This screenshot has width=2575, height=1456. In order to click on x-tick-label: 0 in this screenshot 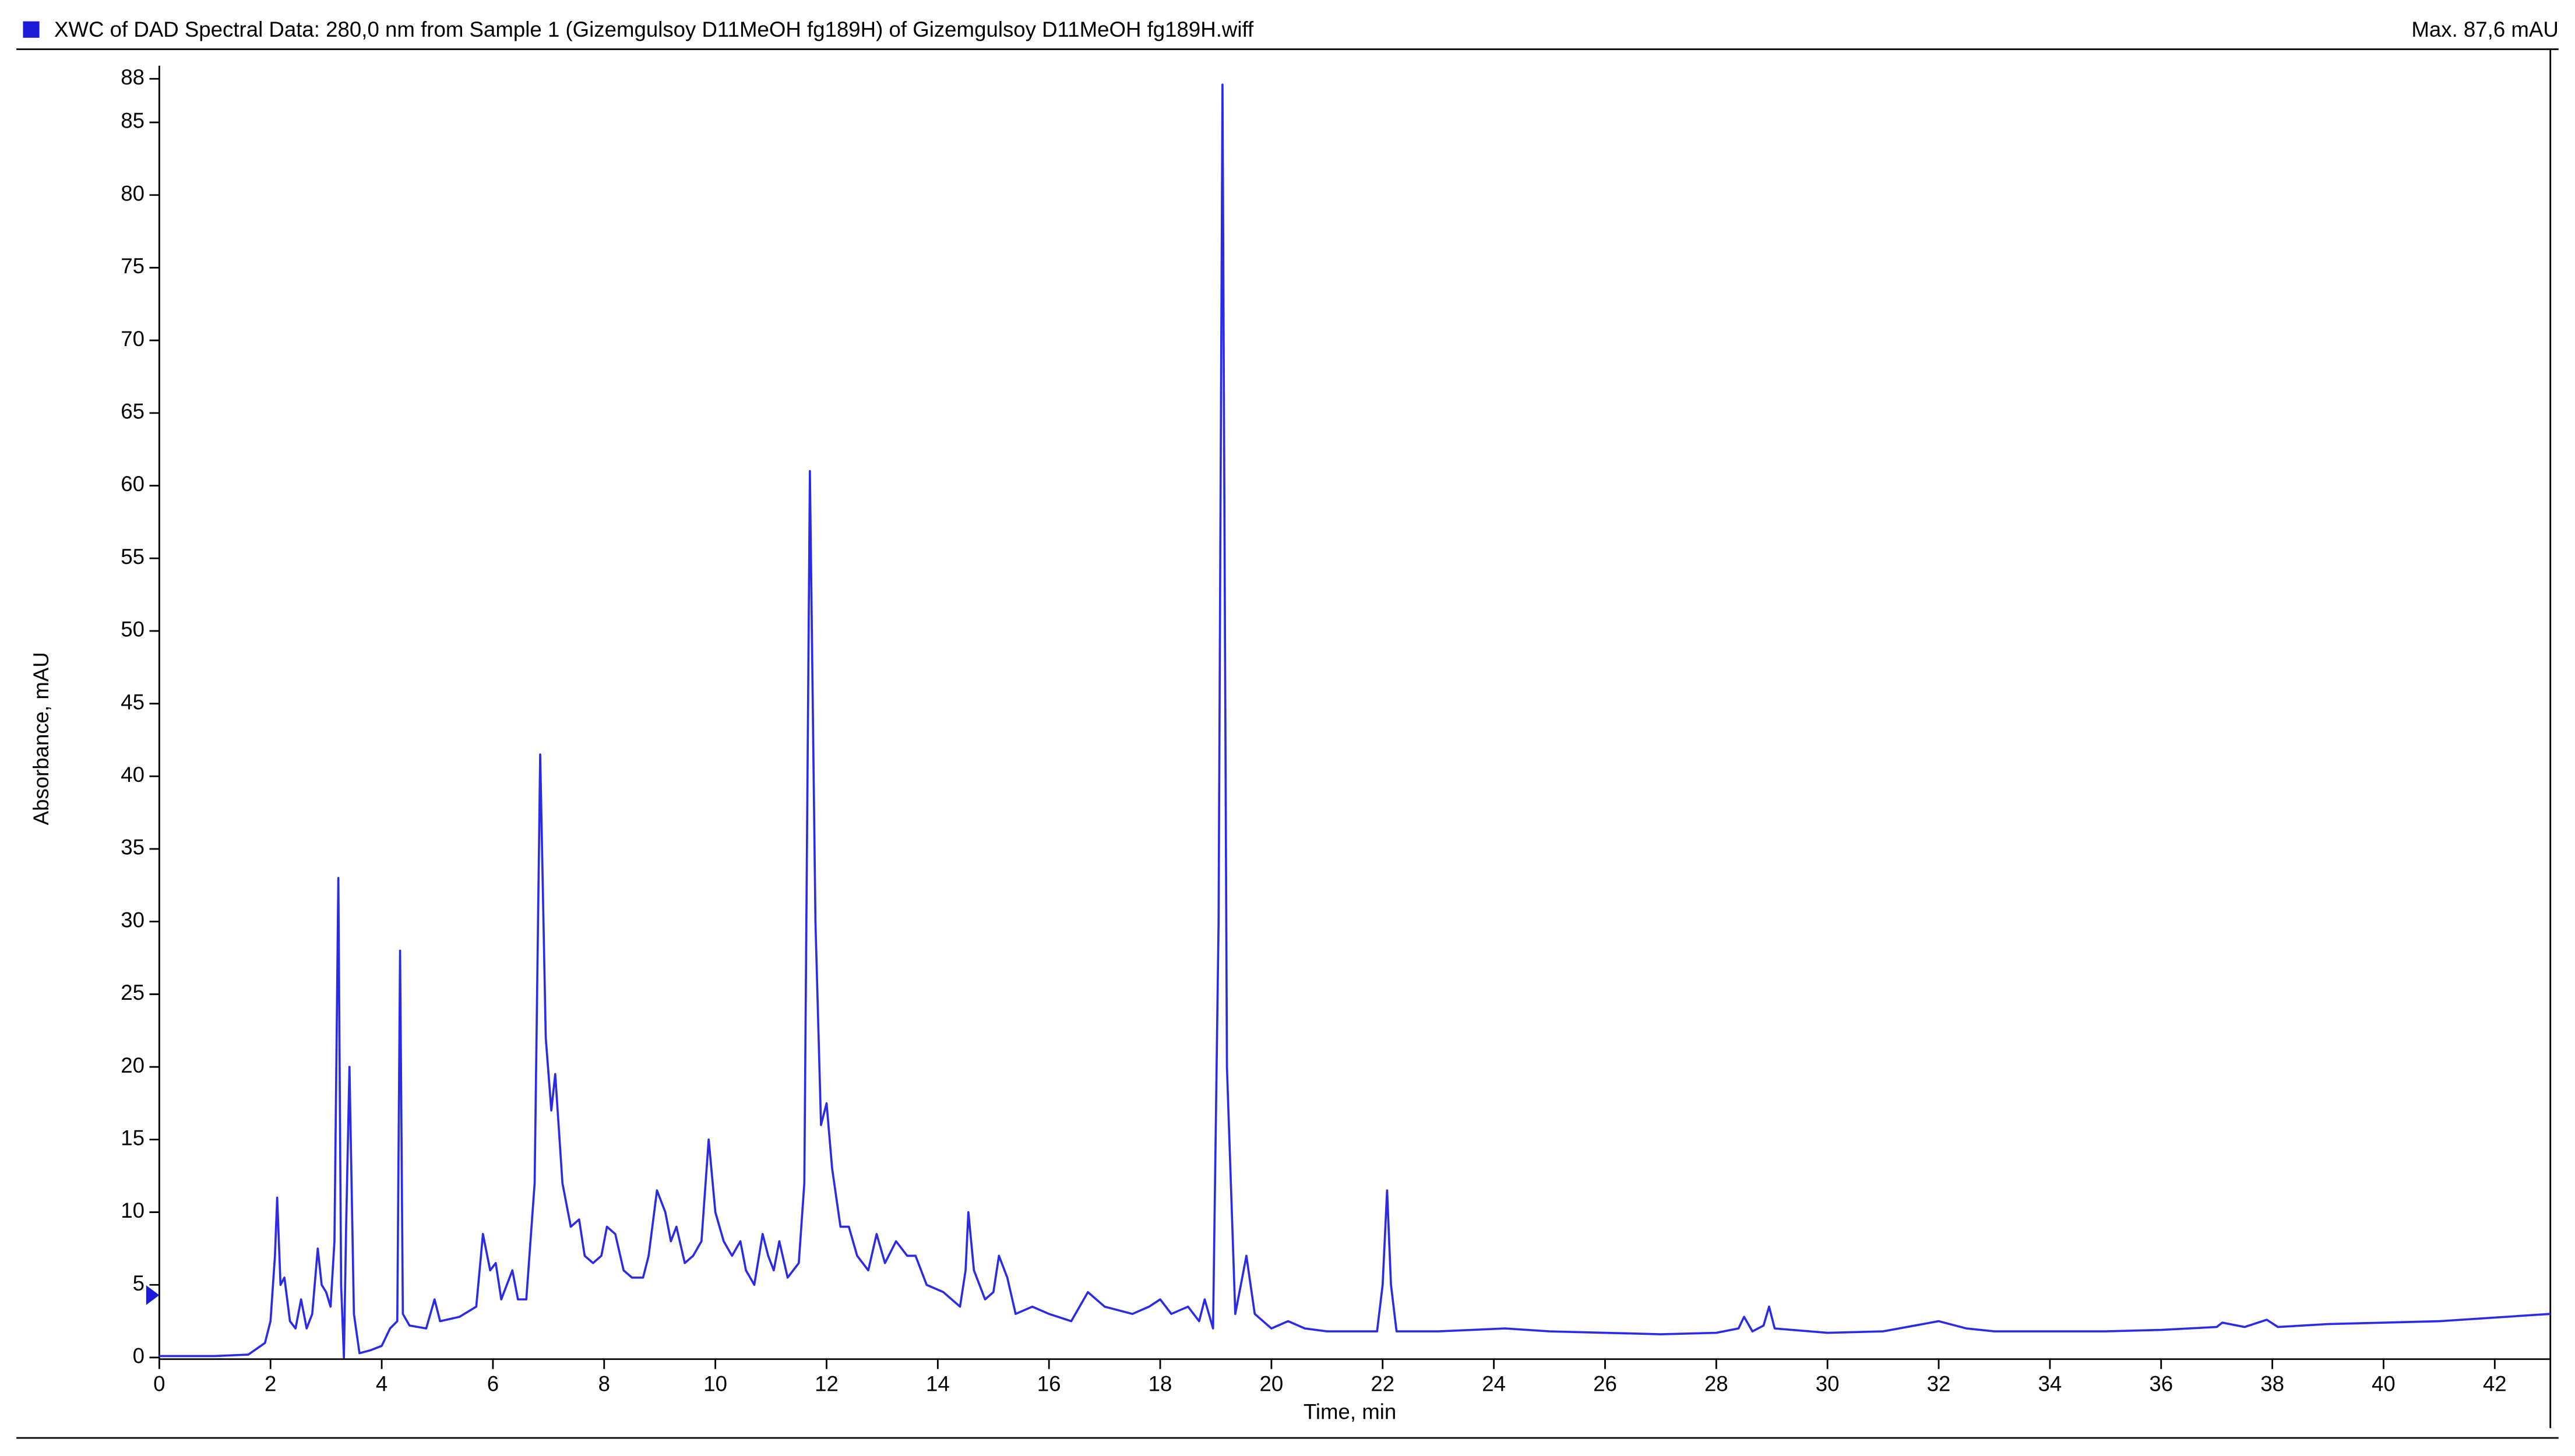, I will do `click(159, 1384)`.